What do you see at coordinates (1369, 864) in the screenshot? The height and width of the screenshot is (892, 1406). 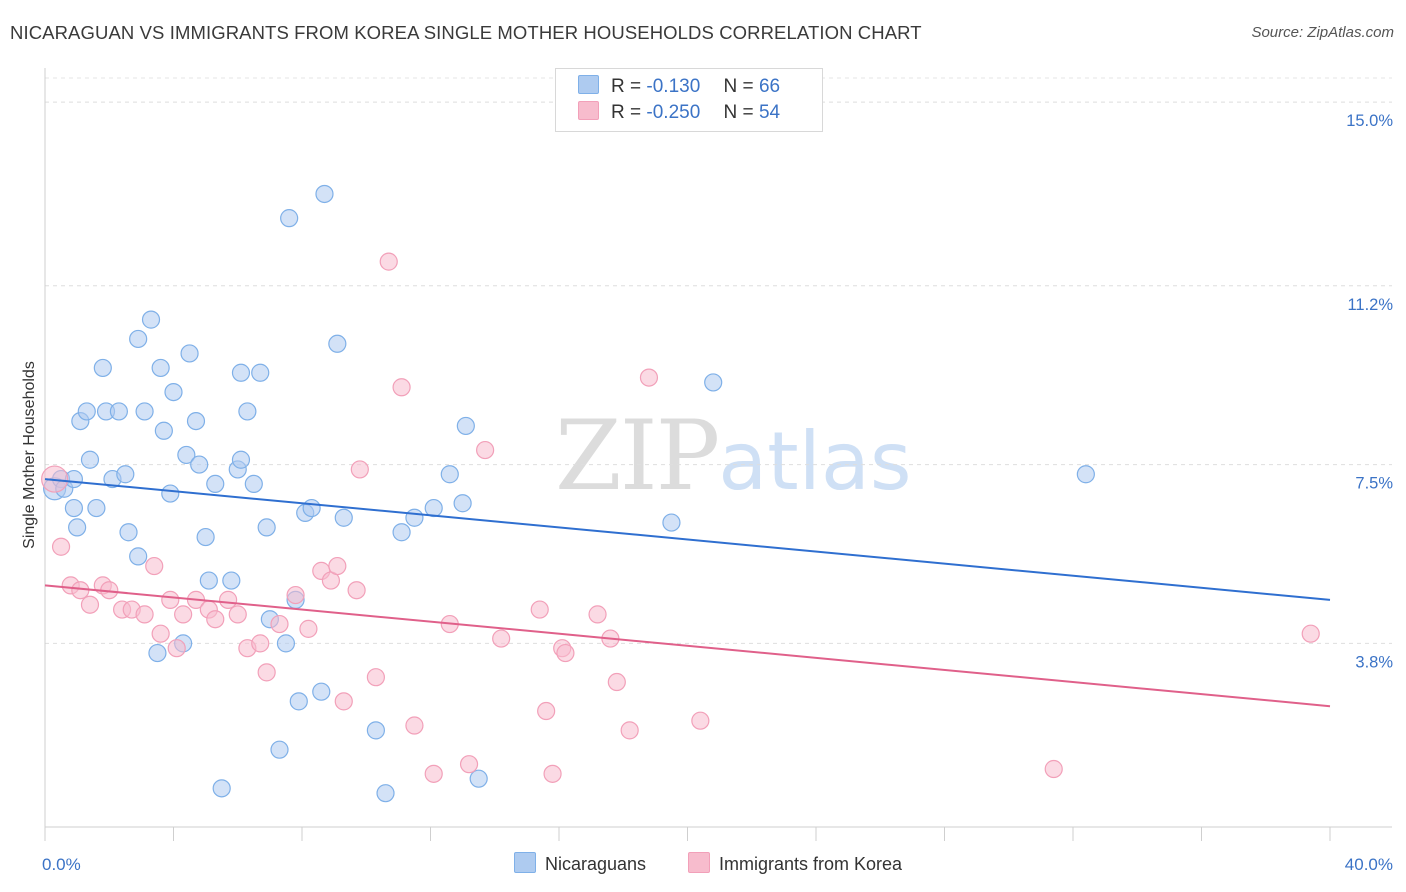 I see `x-tick-label: 40.0%` at bounding box center [1369, 864].